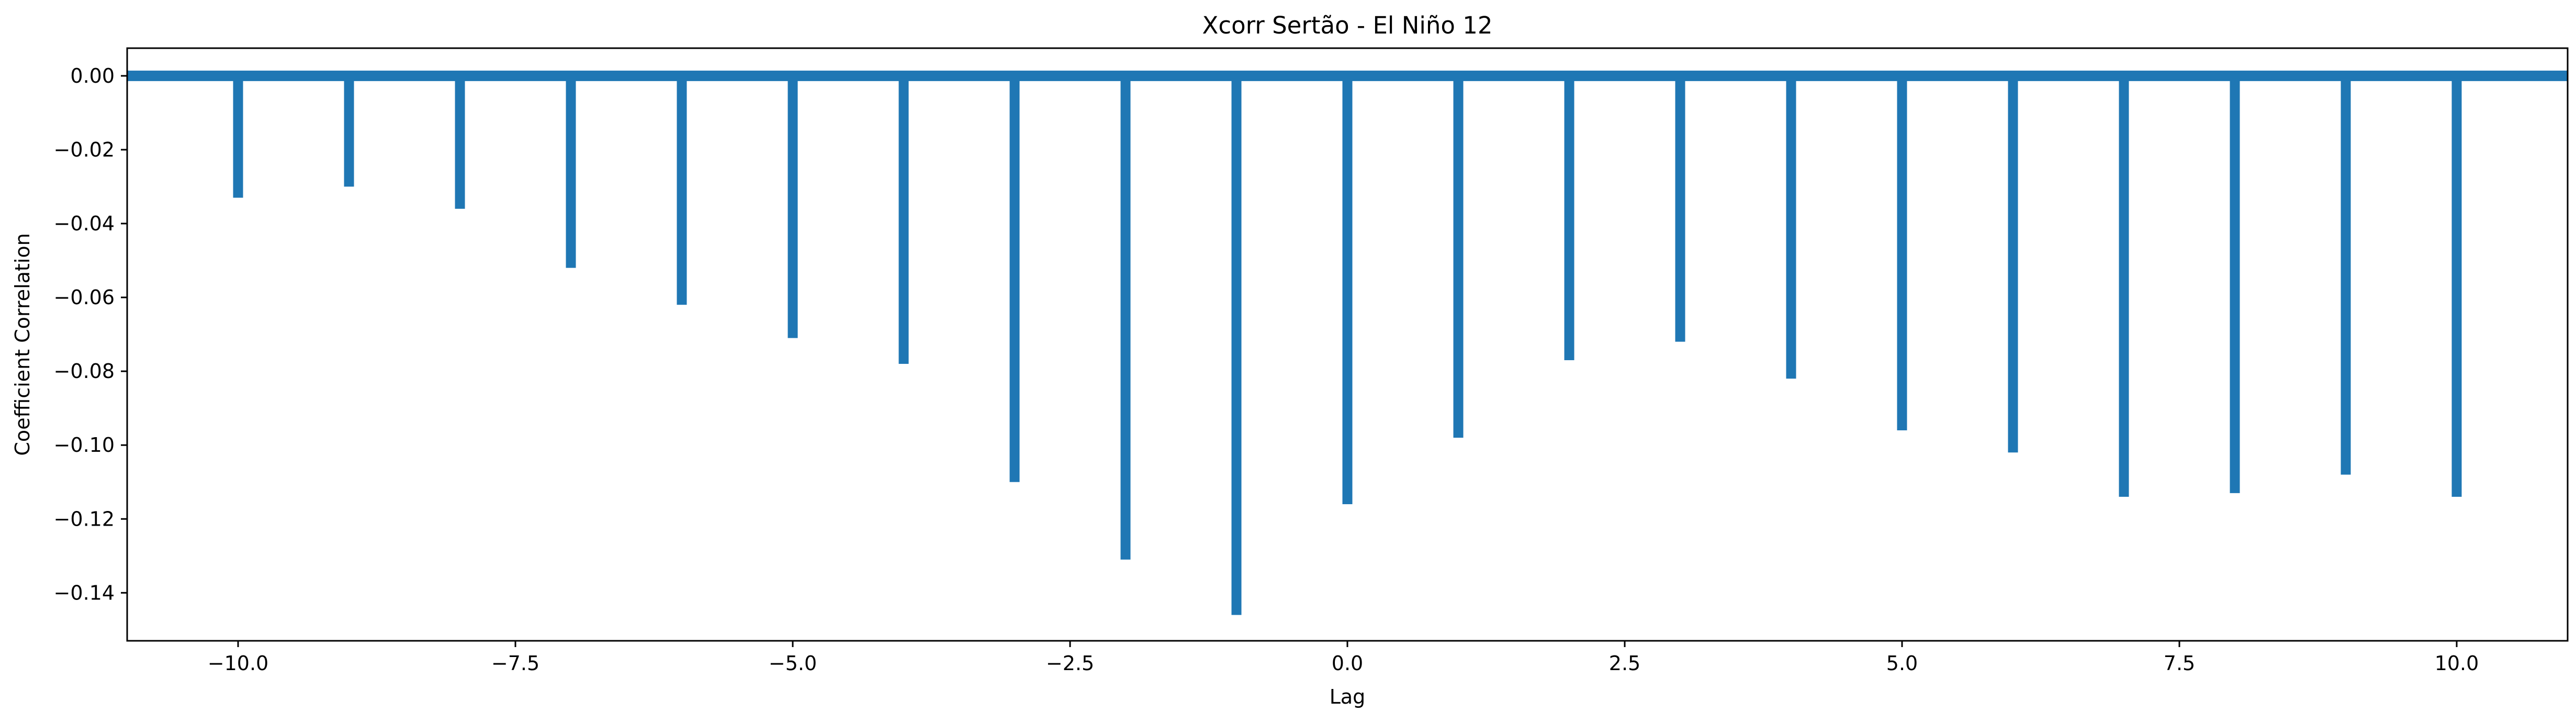 This screenshot has height=723, width=2576. I want to click on x-tick-label: −5.0, so click(793, 663).